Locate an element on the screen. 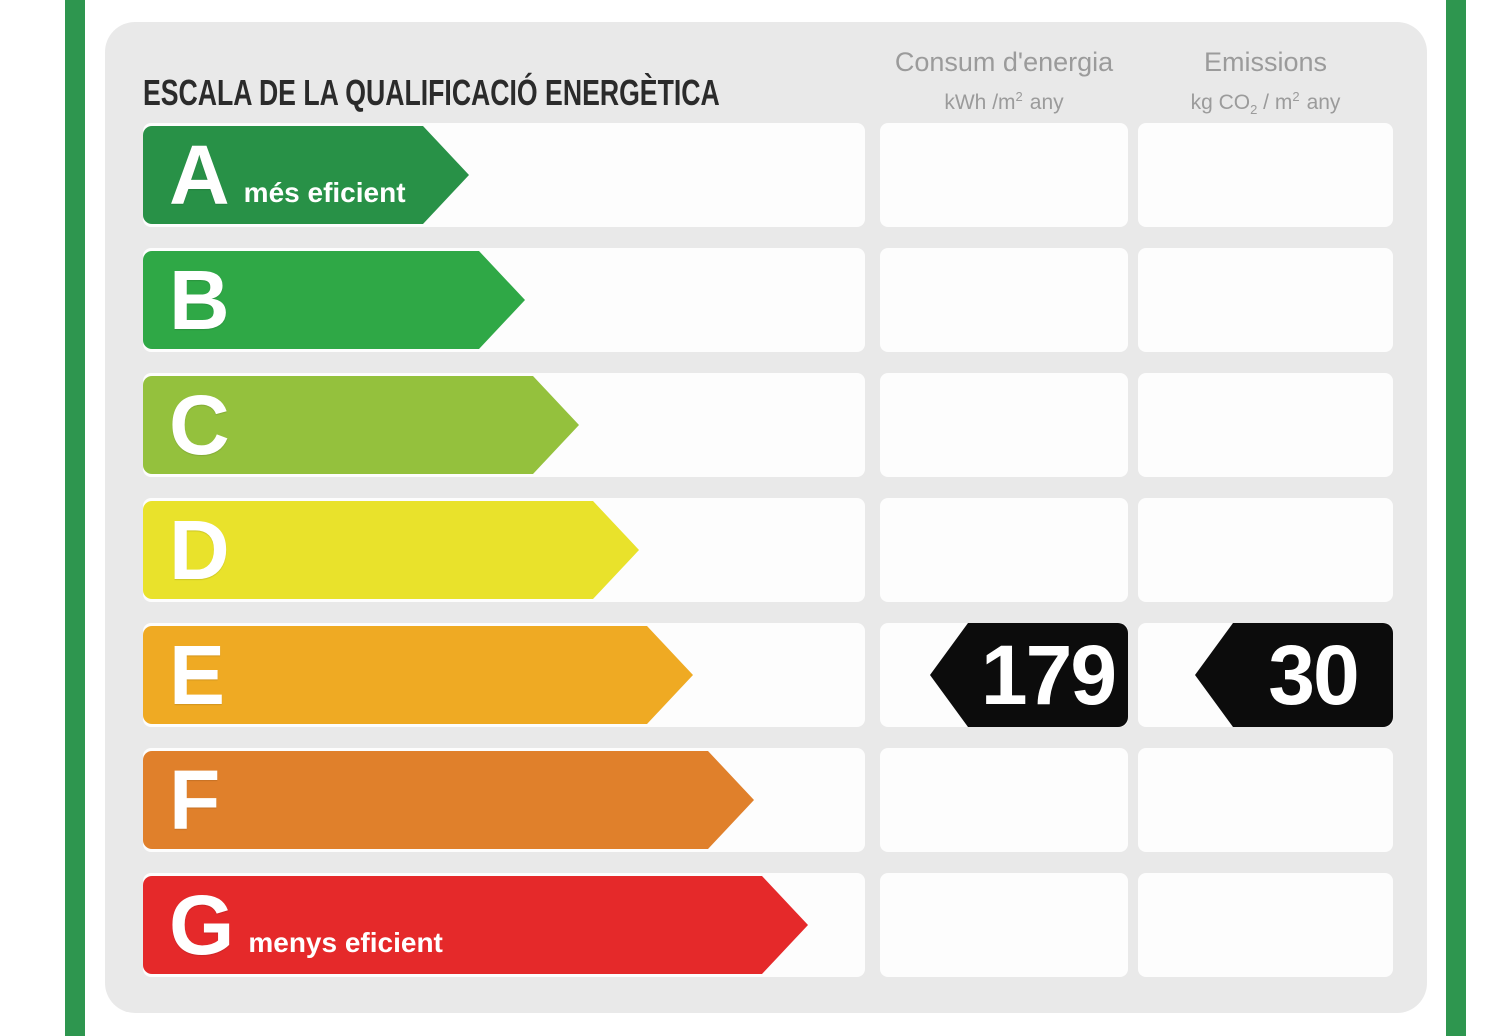 The height and width of the screenshot is (1036, 1500). right-frame-stripe is located at coordinates (1456, 518).